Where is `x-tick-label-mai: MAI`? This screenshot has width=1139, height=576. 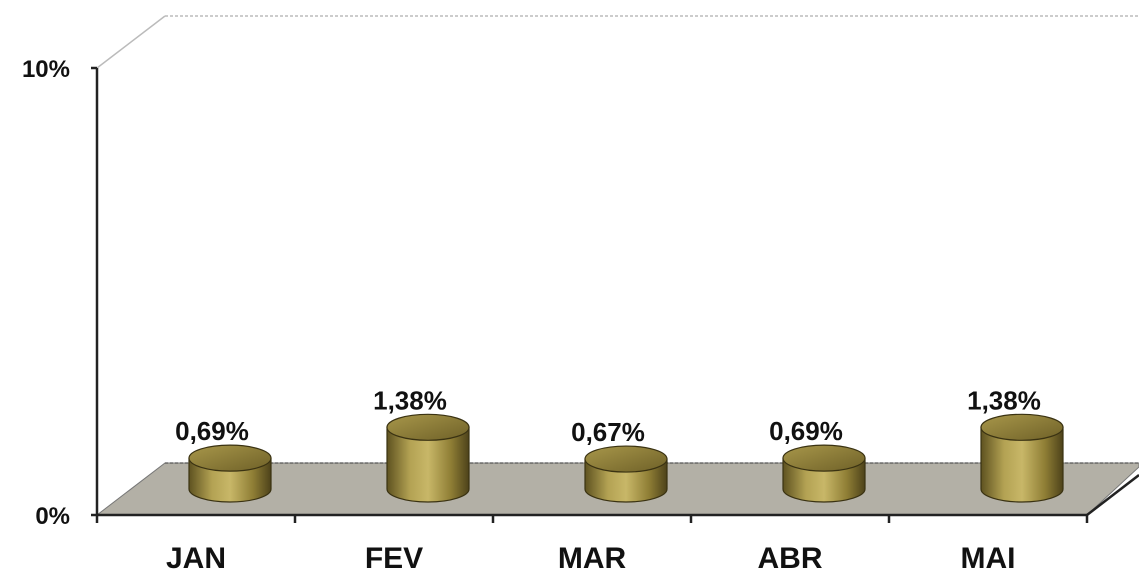
x-tick-label-mai: MAI is located at coordinates (988, 558).